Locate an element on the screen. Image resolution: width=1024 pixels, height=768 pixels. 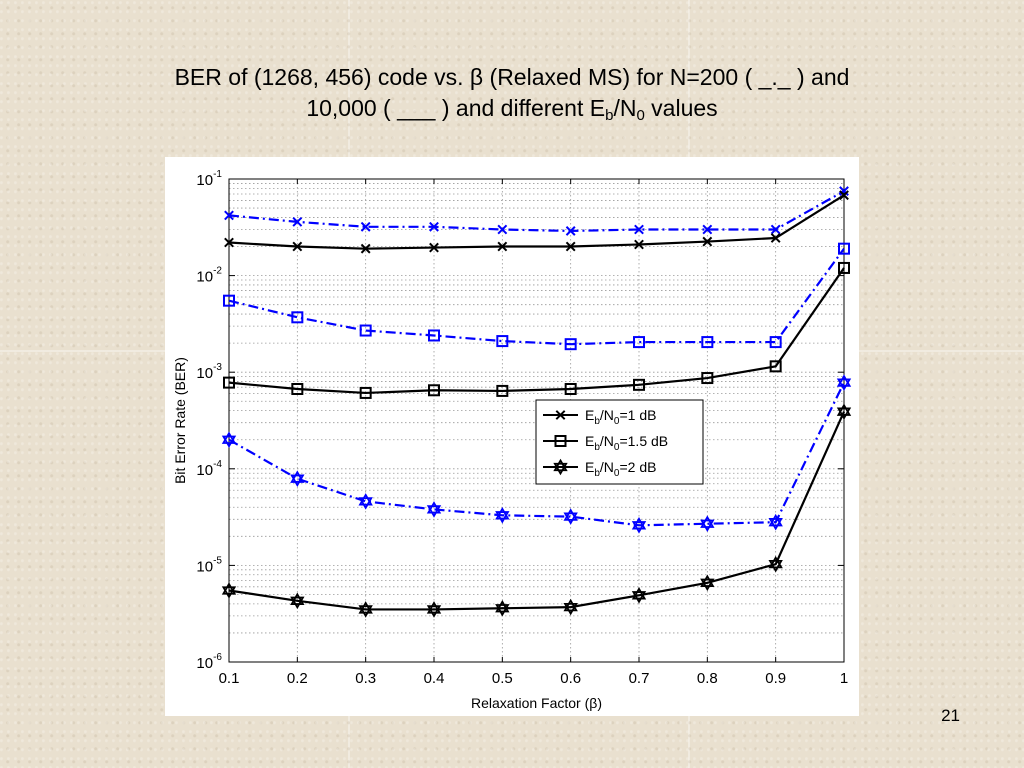
y-tick-label: 10⁻³ is located at coordinates (209, 372).